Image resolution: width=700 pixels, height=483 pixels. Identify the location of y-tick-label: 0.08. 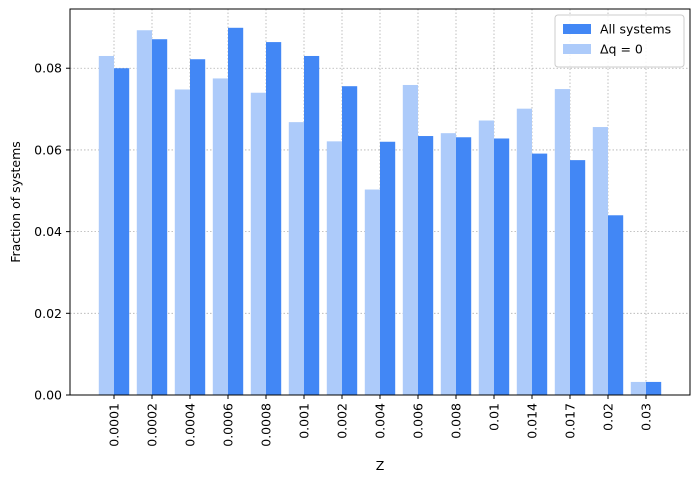
(48, 68).